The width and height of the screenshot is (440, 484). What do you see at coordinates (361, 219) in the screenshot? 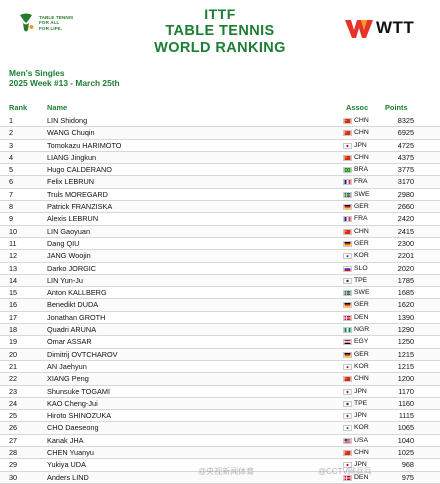
I see `assoc-cell: FRA` at bounding box center [361, 219].